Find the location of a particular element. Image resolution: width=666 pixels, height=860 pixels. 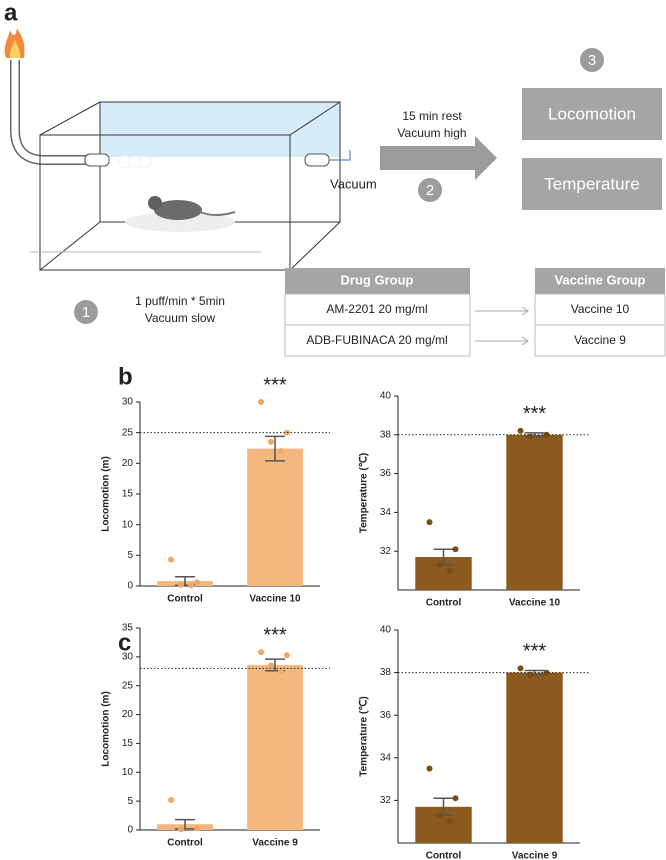

y-tick-label: 35 is located at coordinates (128, 628).